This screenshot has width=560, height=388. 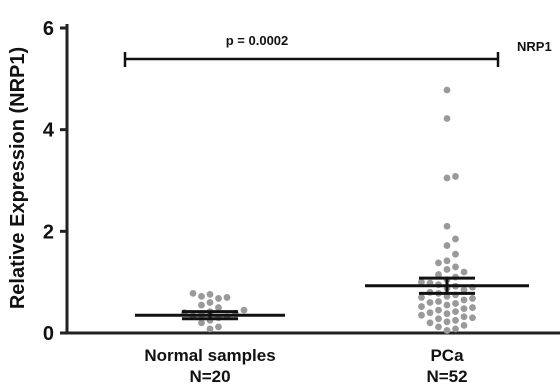 I want to click on y-tick-label: 6, so click(x=48, y=29).